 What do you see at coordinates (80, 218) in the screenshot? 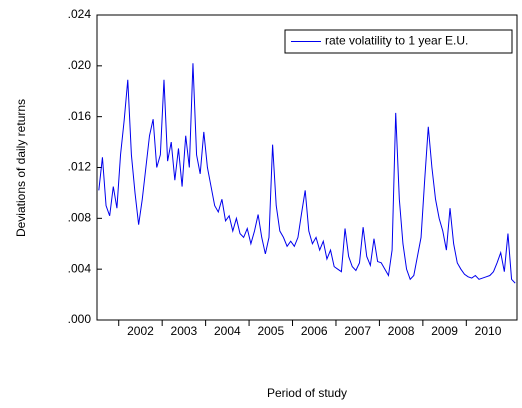
I see `y-tick-label: .008` at bounding box center [80, 218].